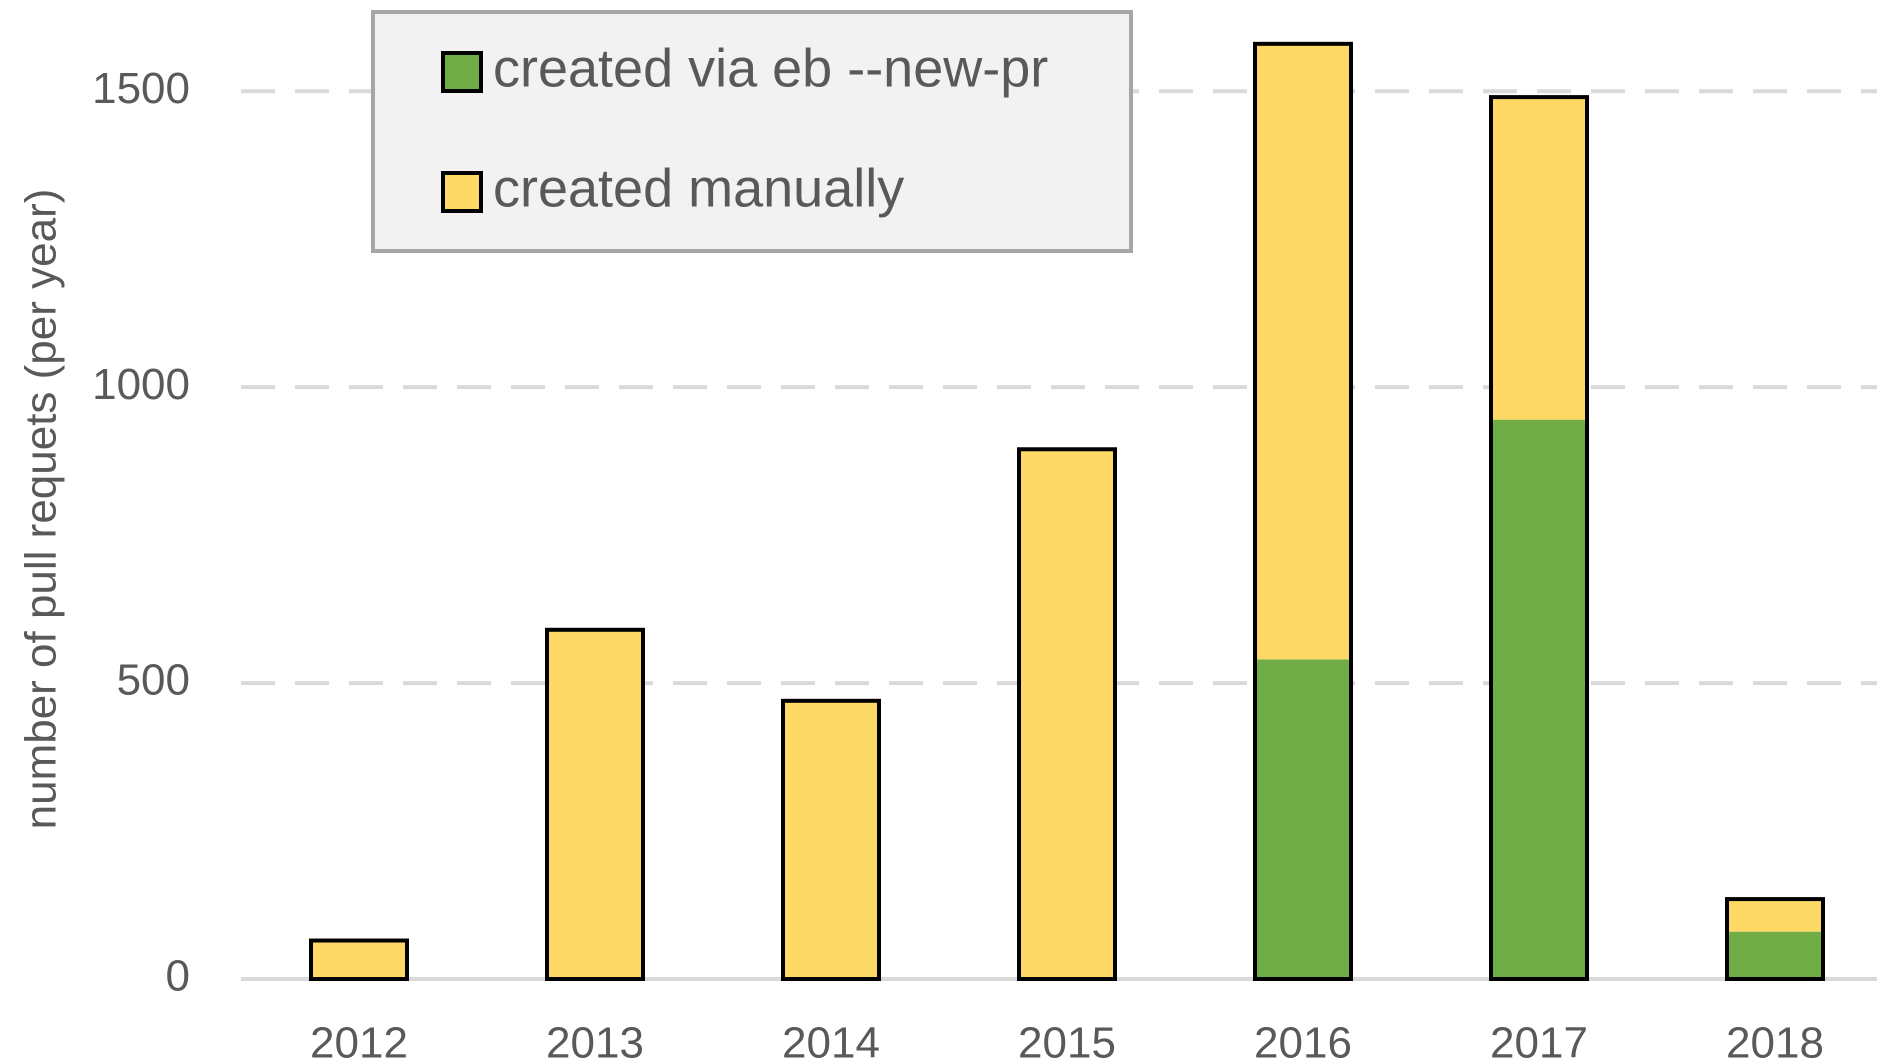 The width and height of the screenshot is (1877, 1064). What do you see at coordinates (1775, 1041) in the screenshot?
I see `x-tick-label: 2018` at bounding box center [1775, 1041].